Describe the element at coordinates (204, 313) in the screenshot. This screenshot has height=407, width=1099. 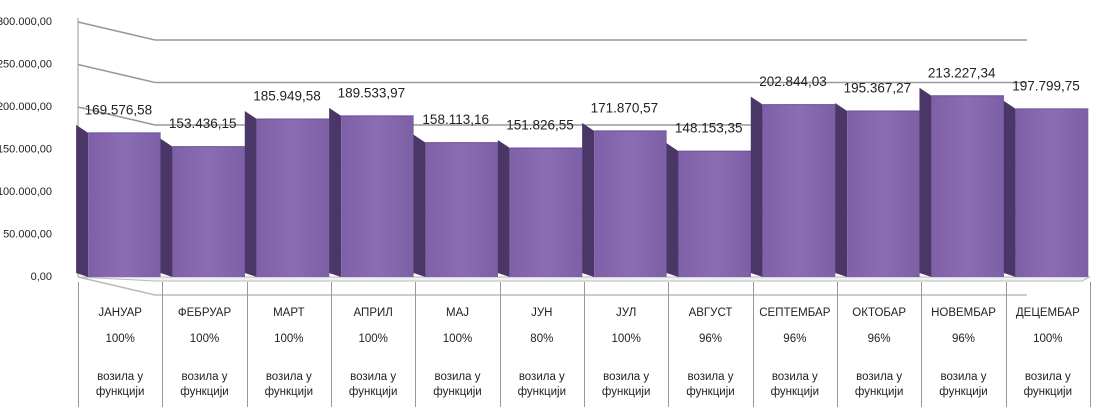
I see `category-label: ФЕБРУАР` at that location.